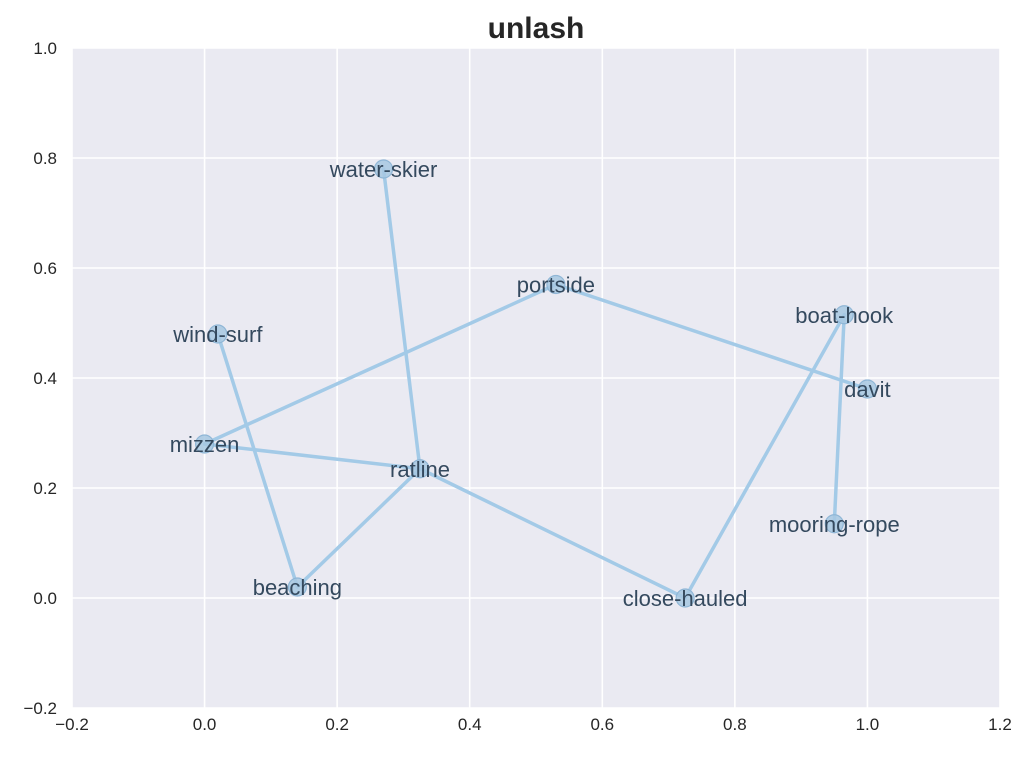  Describe the element at coordinates (40, 708) in the screenshot. I see `y-tick-label: −0.2` at that location.